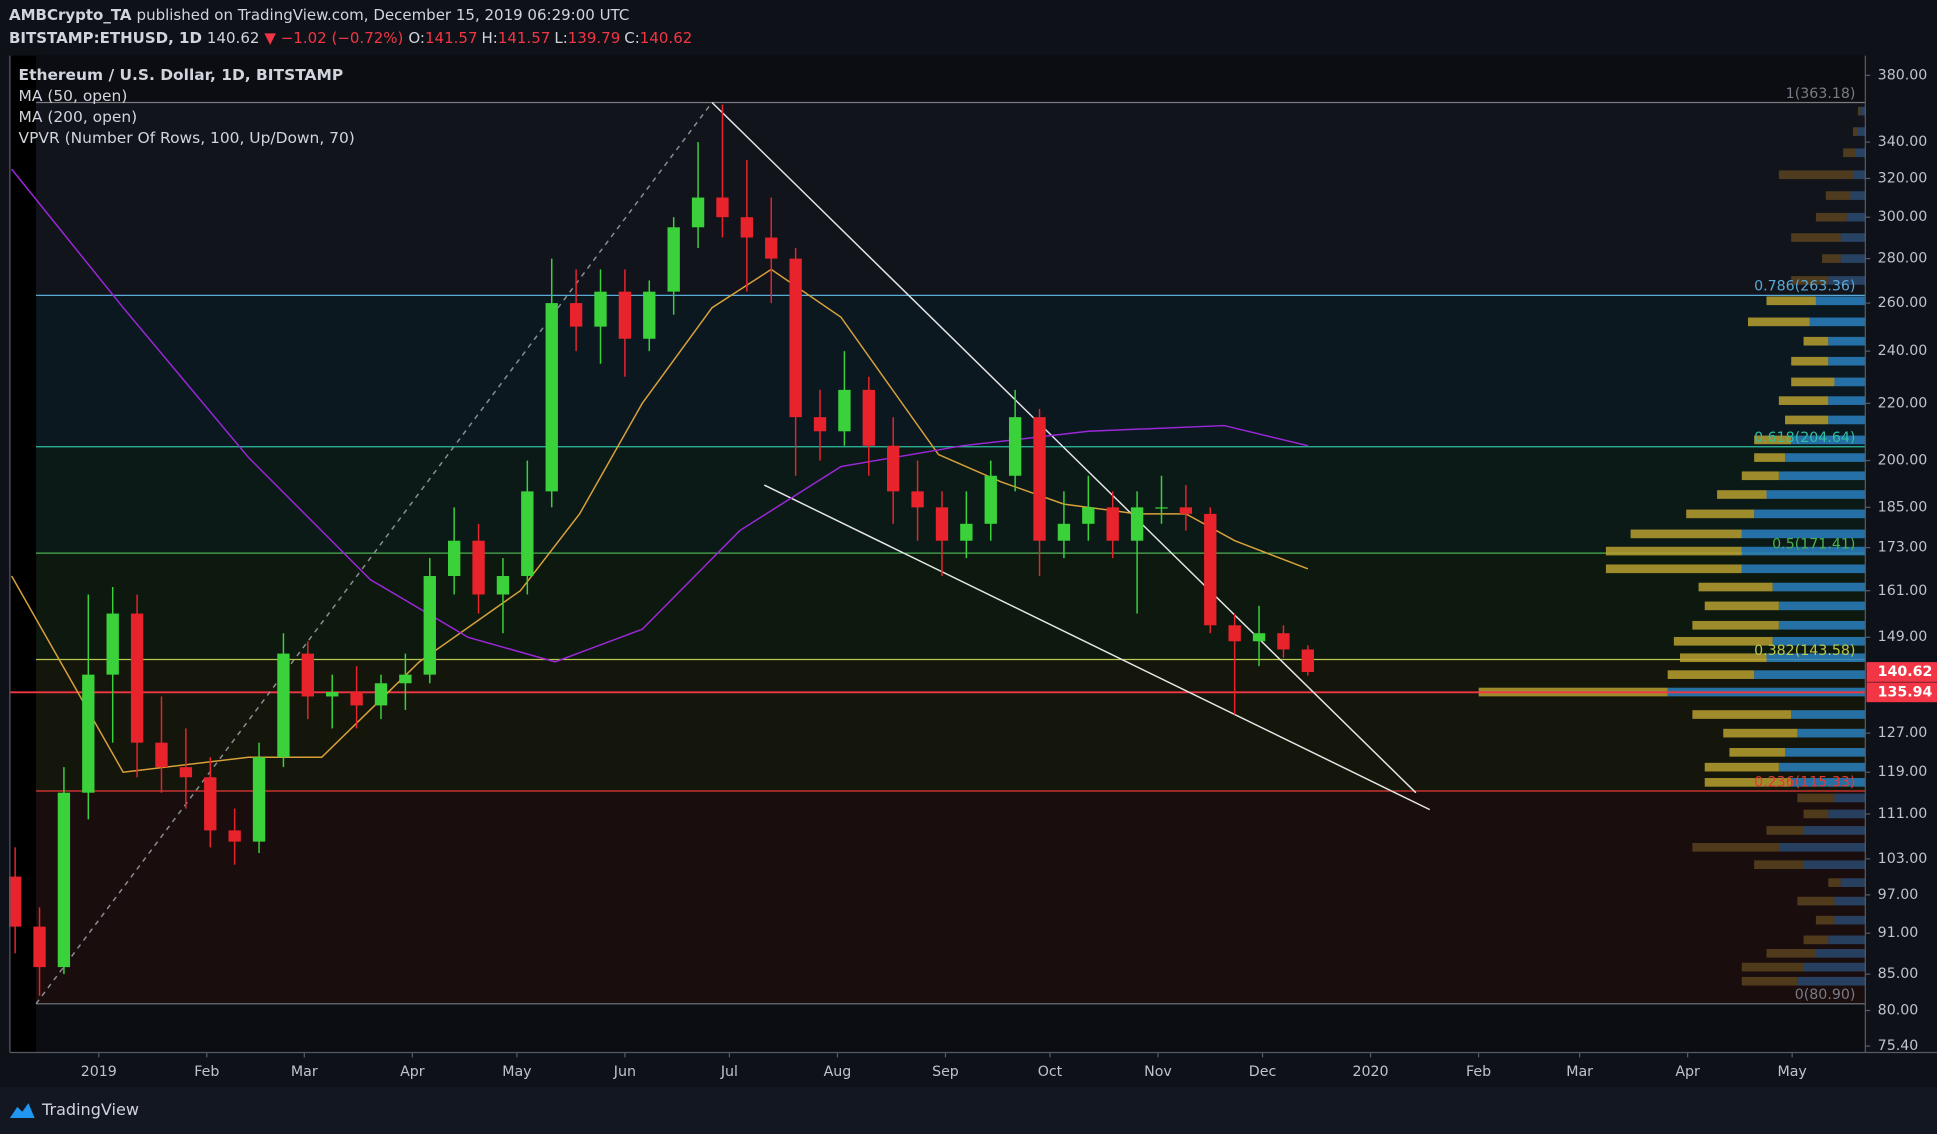 The width and height of the screenshot is (1937, 1134). What do you see at coordinates (22, 1110) in the screenshot?
I see `logo` at bounding box center [22, 1110].